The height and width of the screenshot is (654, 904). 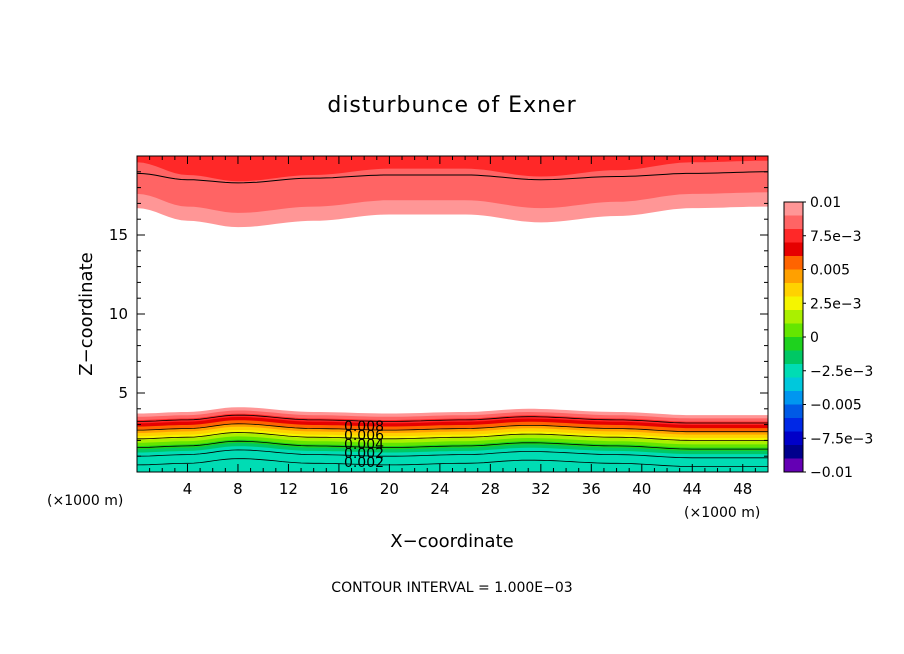 What do you see at coordinates (123, 393) in the screenshot?
I see `y-tick-label: 5` at bounding box center [123, 393].